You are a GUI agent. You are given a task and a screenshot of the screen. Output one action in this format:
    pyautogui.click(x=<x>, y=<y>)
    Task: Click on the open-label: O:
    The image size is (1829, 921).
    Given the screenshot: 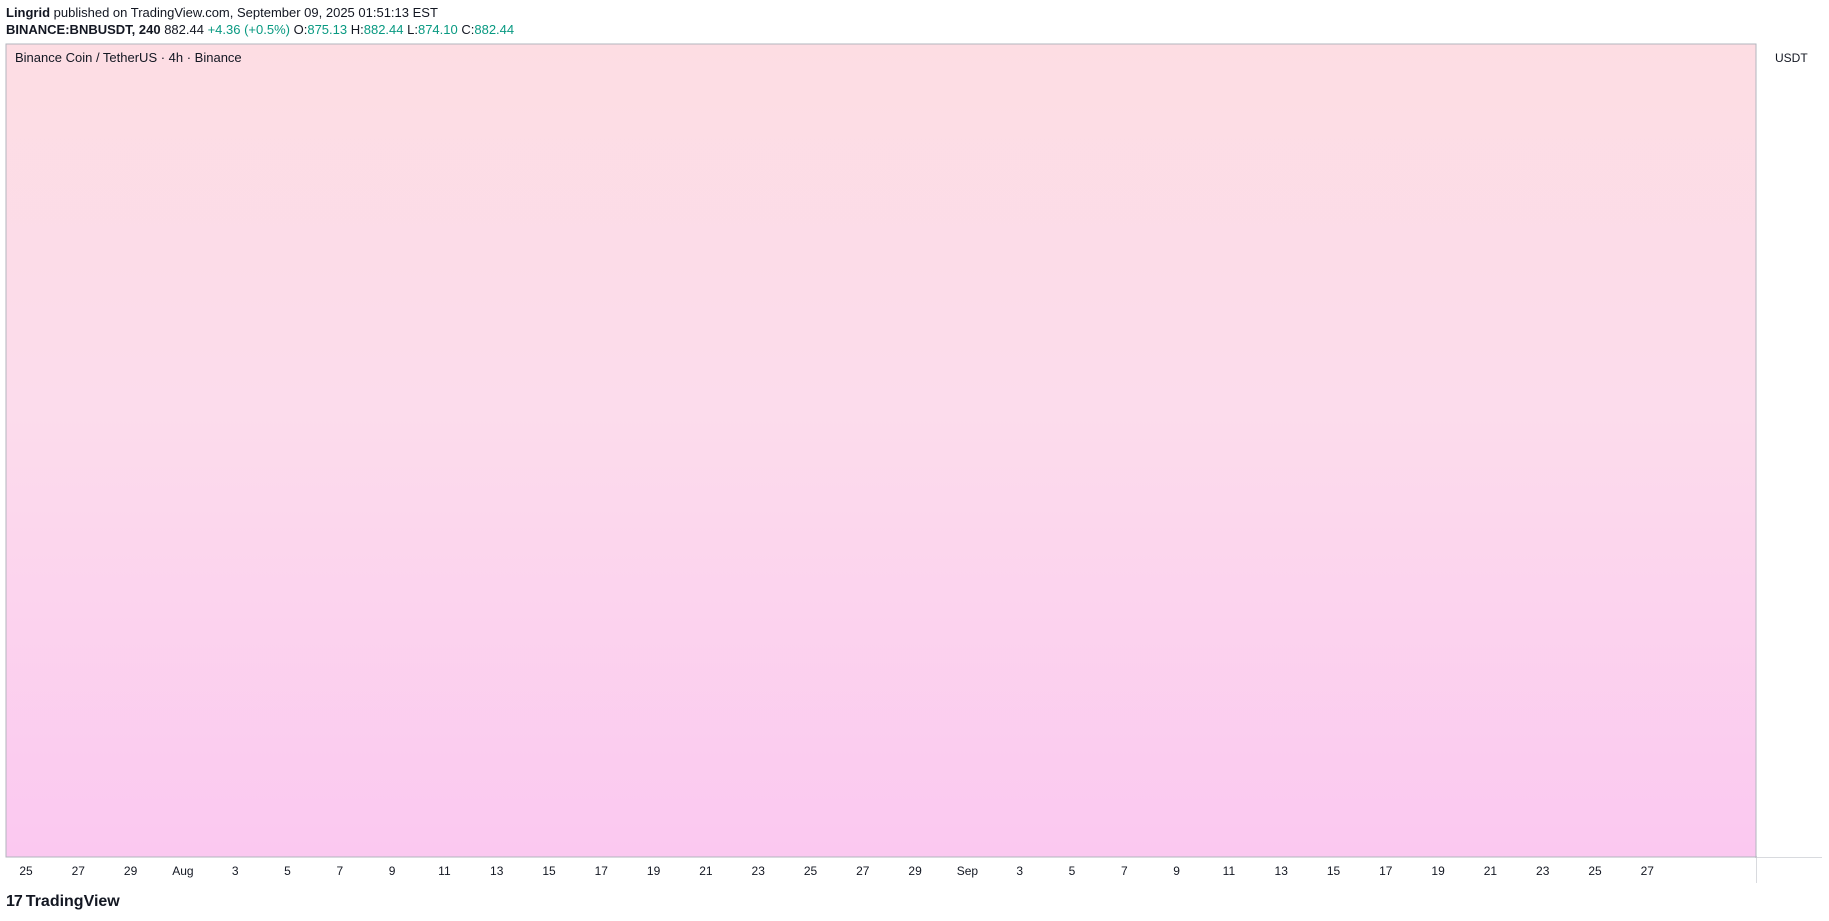 What is the action you would take?
    pyautogui.click(x=300, y=29)
    